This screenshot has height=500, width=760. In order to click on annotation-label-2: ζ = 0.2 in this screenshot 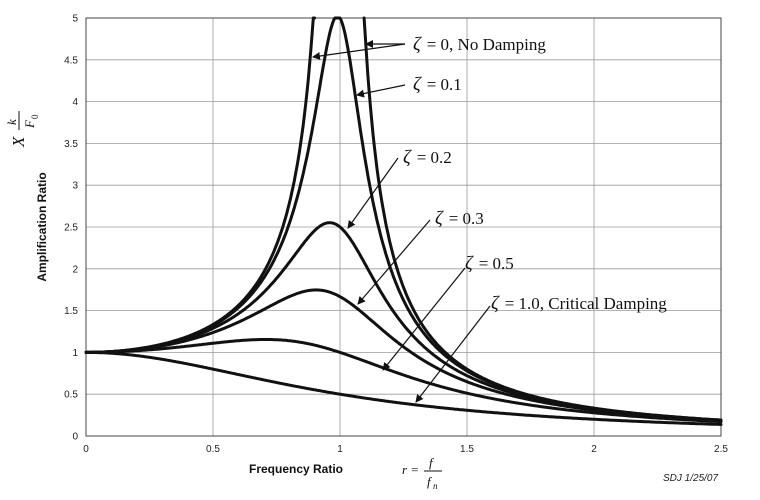, I will do `click(427, 157)`.